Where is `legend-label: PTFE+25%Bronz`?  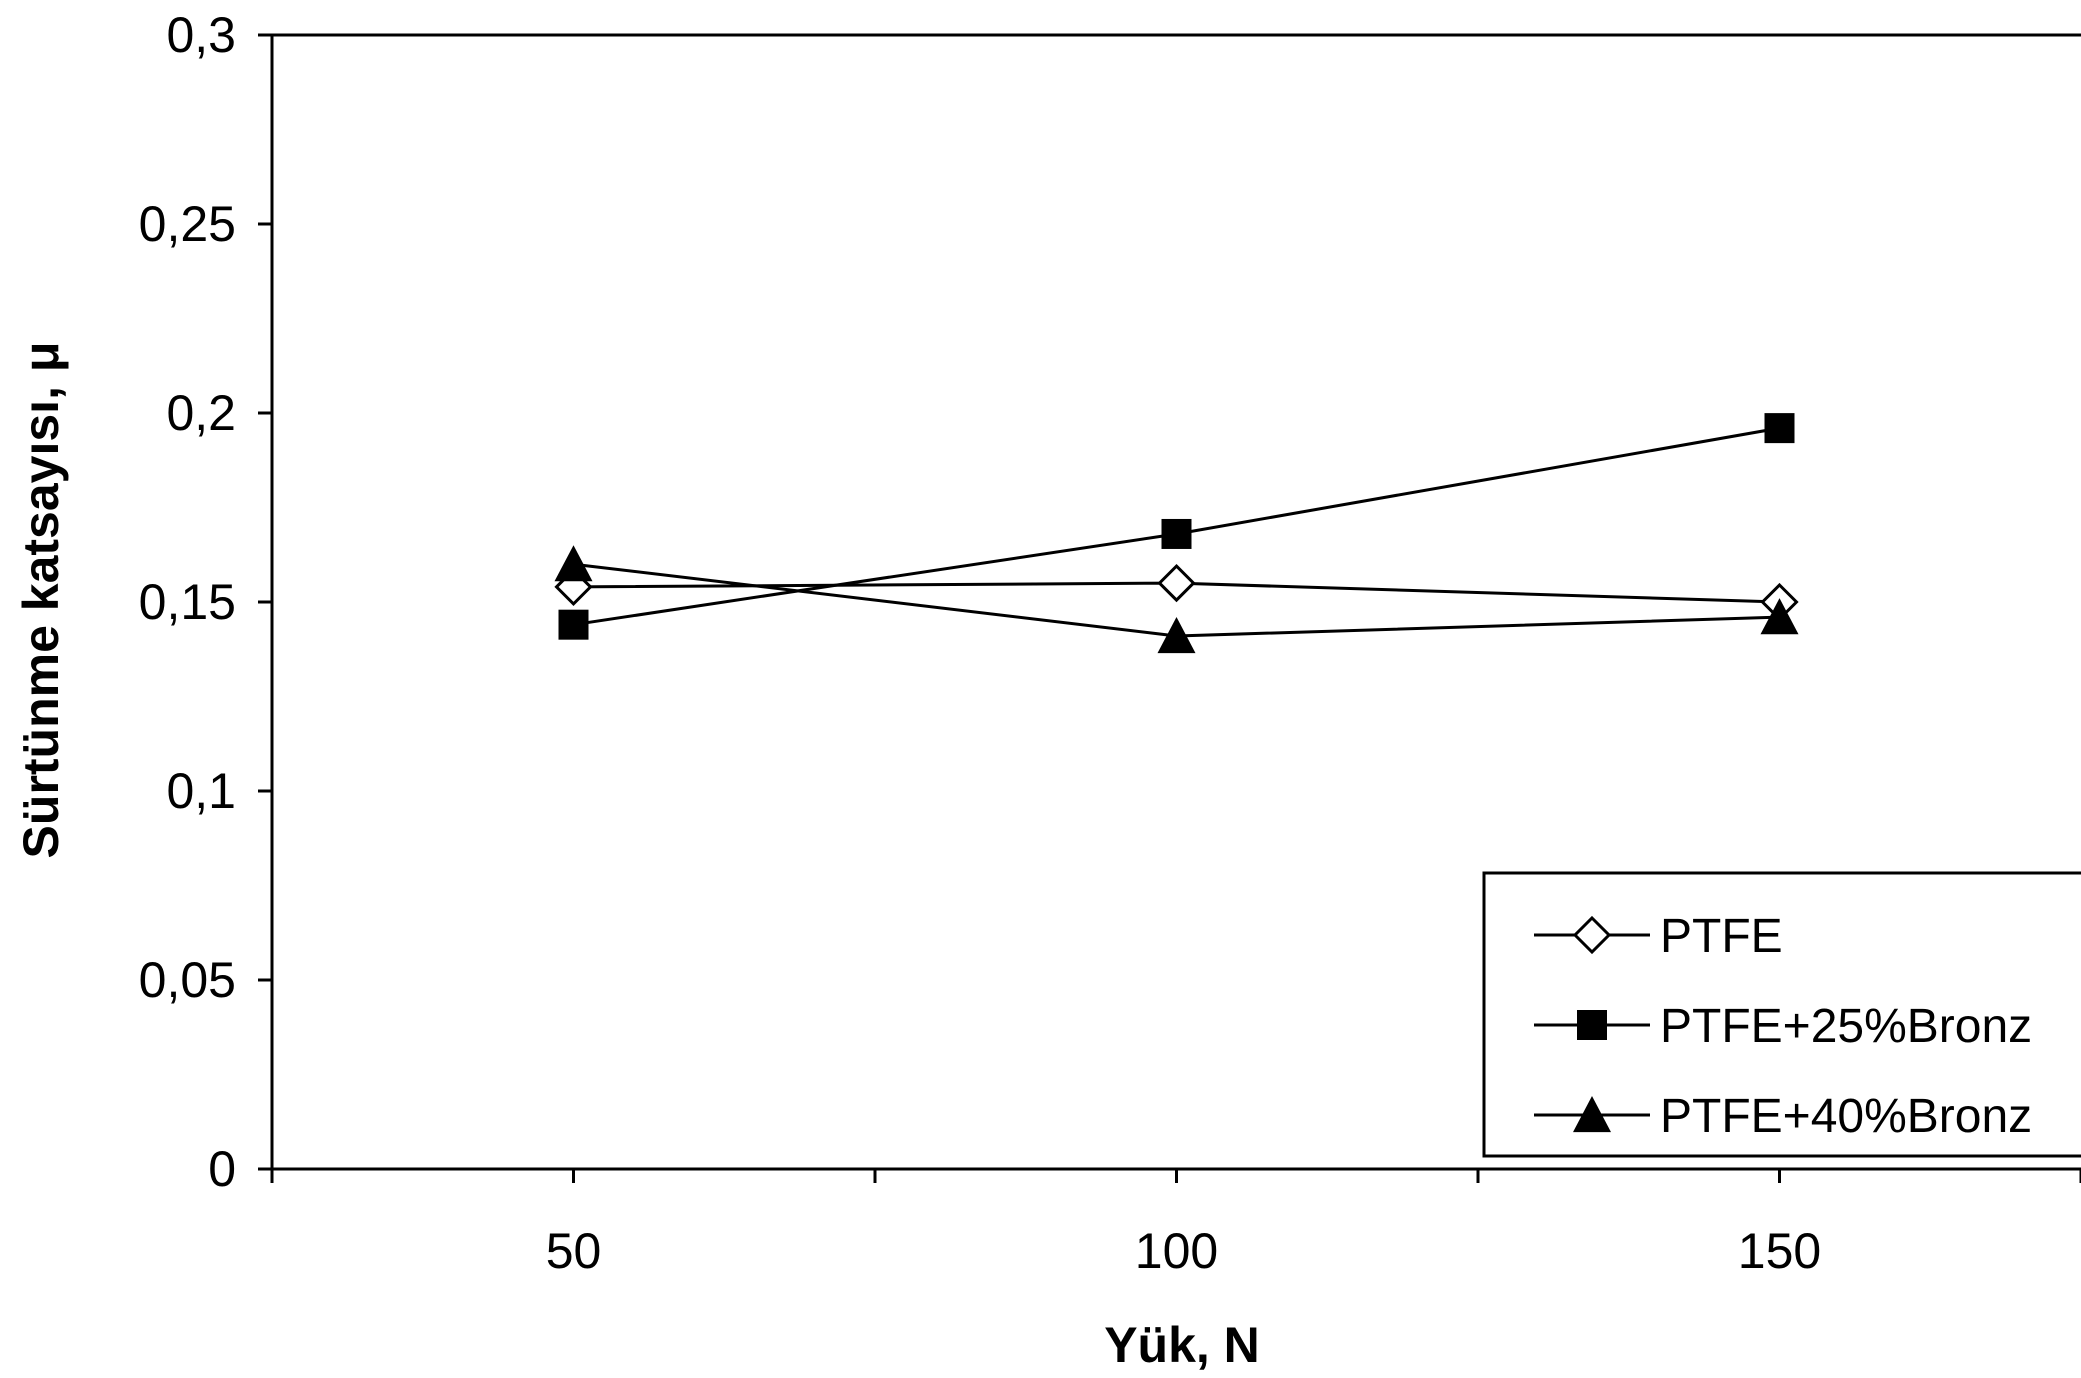
legend-label: PTFE+25%Bronz is located at coordinates (1846, 1026).